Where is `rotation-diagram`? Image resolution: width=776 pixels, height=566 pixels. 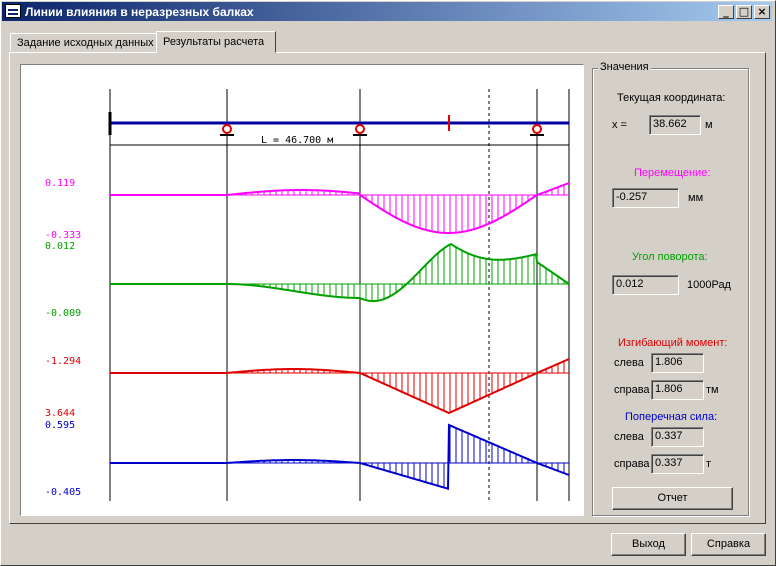 rotation-diagram is located at coordinates (340, 272).